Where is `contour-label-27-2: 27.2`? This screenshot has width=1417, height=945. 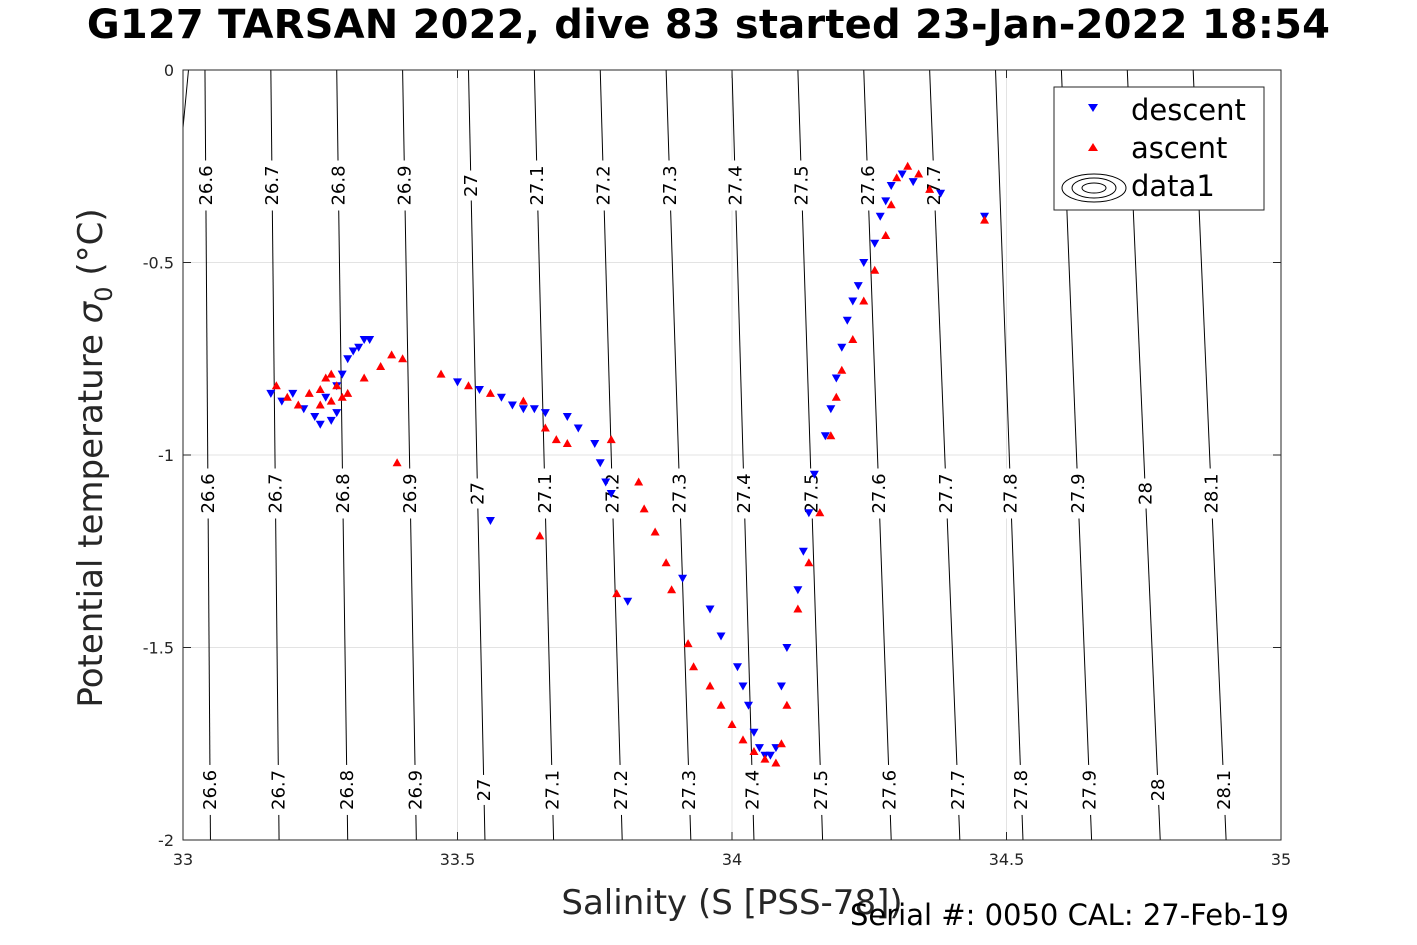
contour-label-27-2: 27.2 is located at coordinates (604, 185).